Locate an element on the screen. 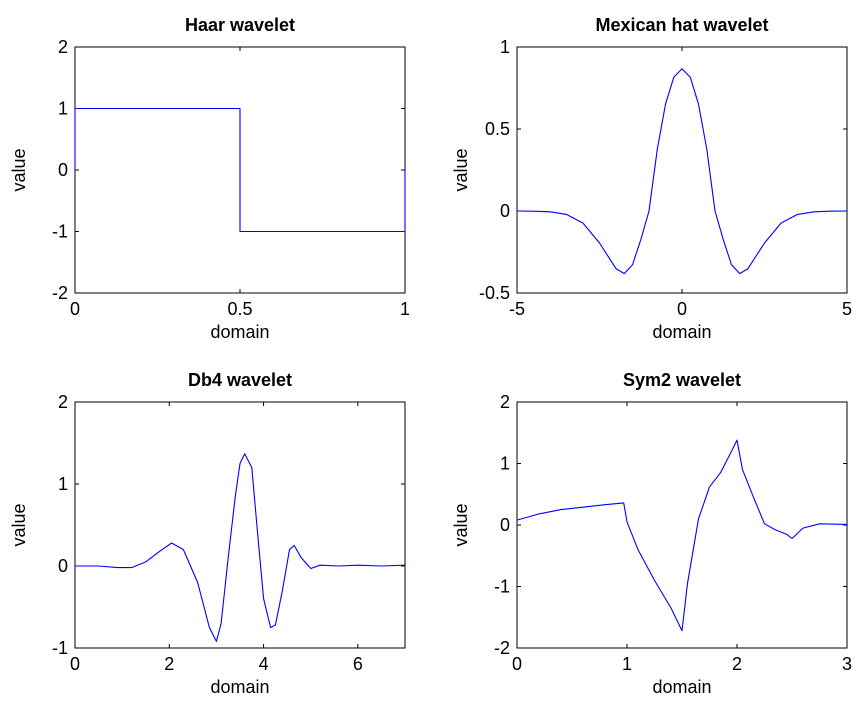  haar-title: Haar wavelet is located at coordinates (240, 25).